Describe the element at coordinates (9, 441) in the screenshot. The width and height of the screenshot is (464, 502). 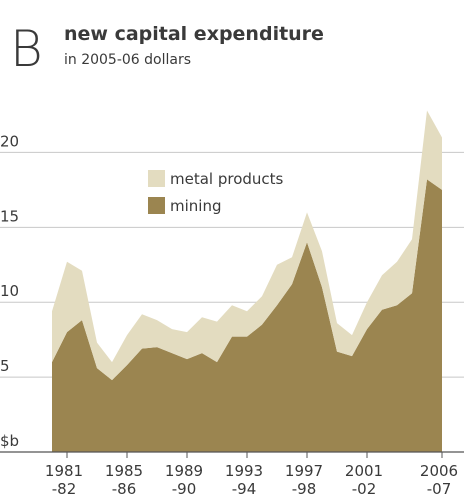
I see `y-tick-label: $b` at that location.